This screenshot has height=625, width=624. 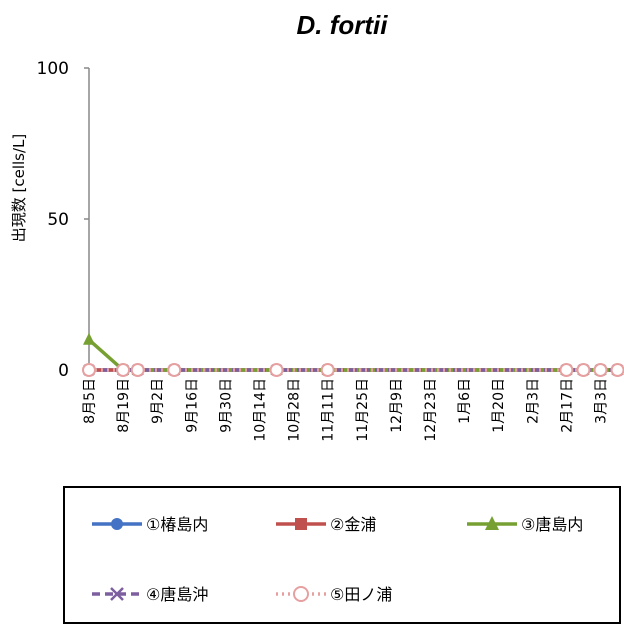 What do you see at coordinates (397, 405) in the screenshot?
I see `x-tick-label: 12月9日` at bounding box center [397, 405].